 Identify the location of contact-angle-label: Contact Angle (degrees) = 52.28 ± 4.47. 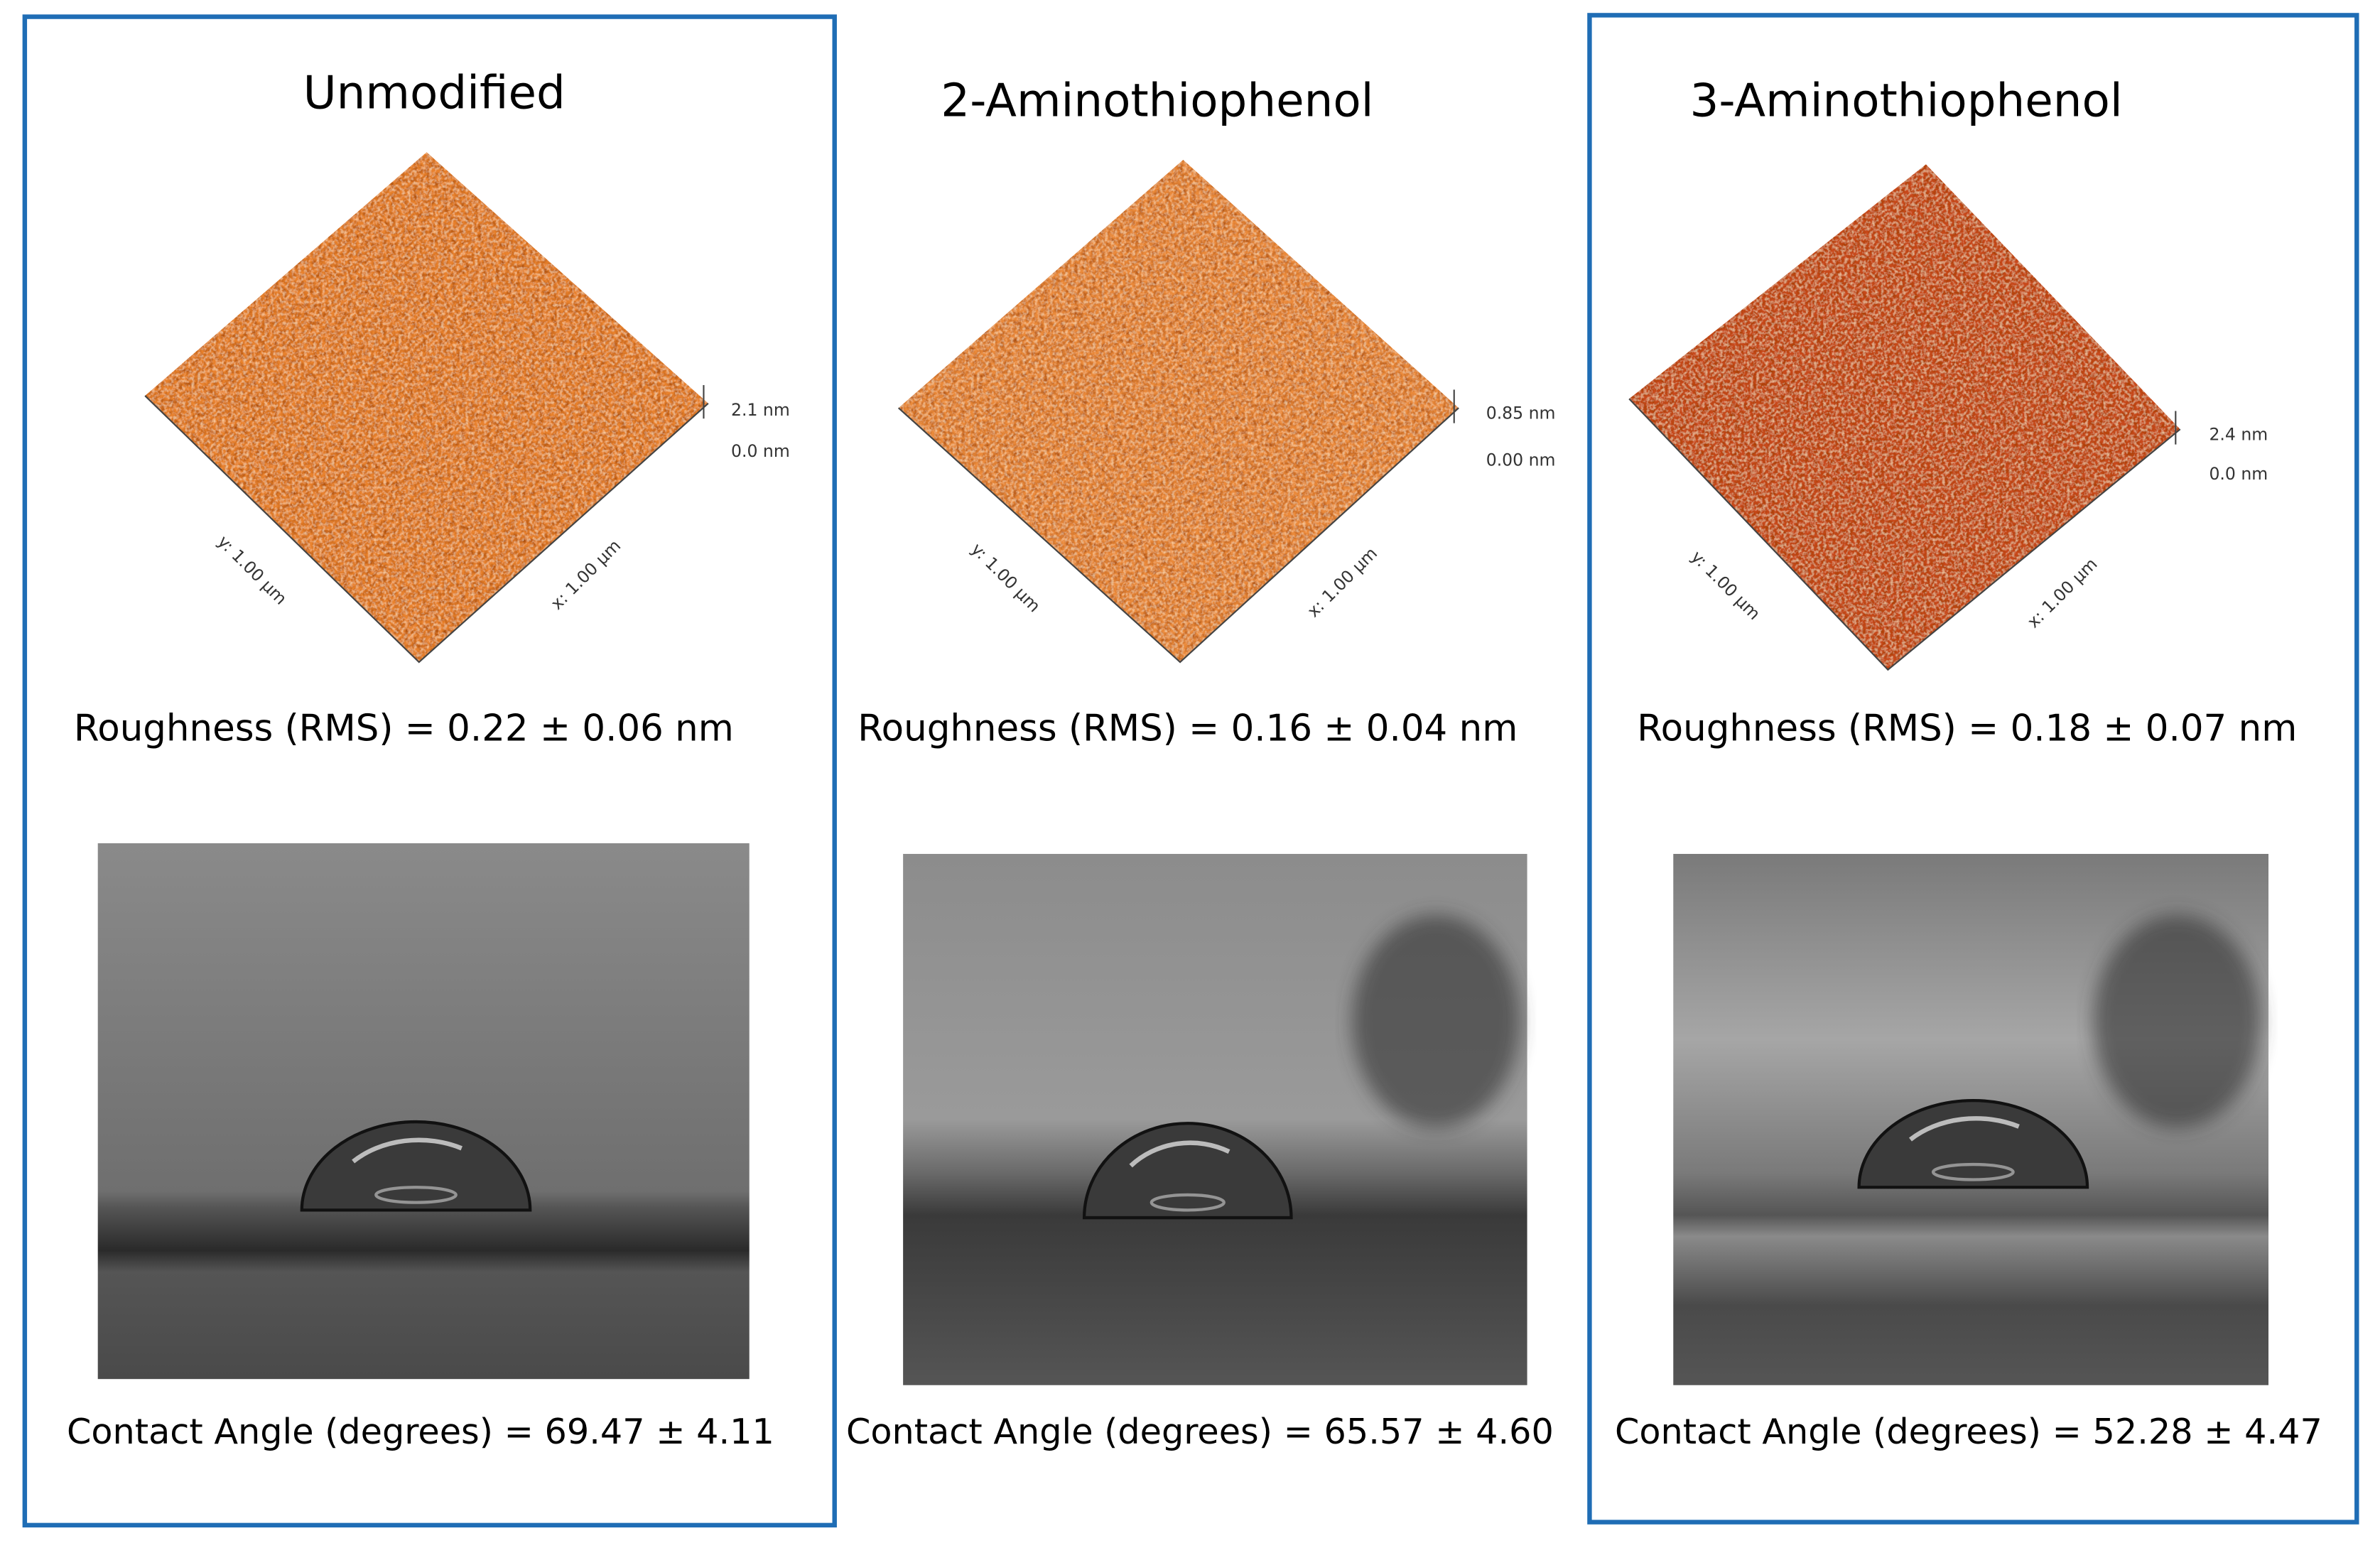
(1969, 1431).